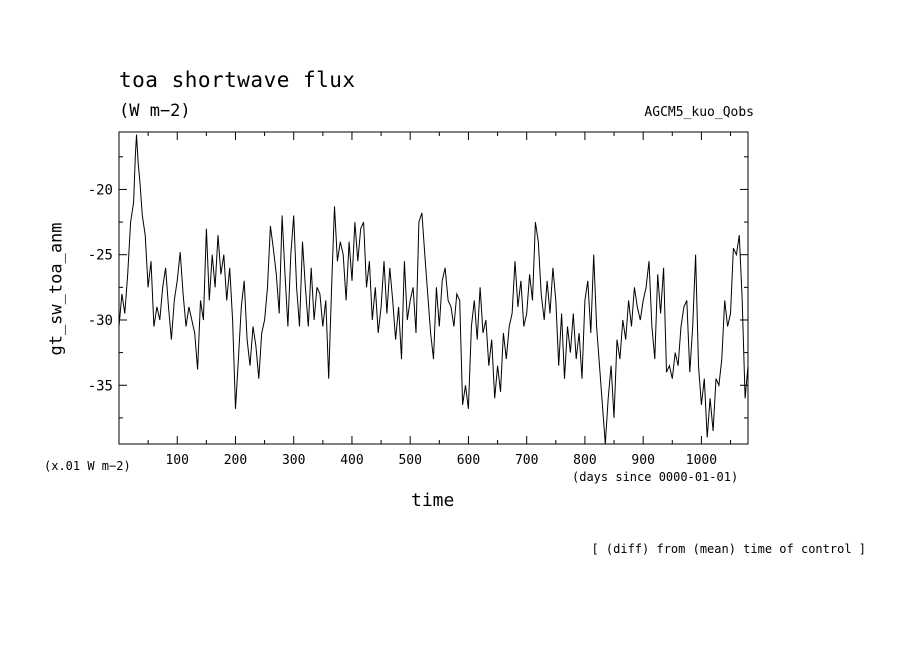  I want to click on x-tick-label: 1000, so click(701, 460).